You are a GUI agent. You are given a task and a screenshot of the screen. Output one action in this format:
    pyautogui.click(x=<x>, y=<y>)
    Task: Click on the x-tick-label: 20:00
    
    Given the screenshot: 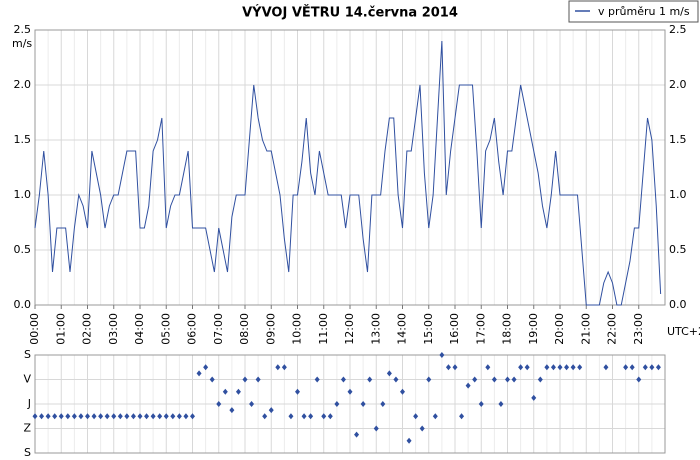 What is the action you would take?
    pyautogui.click(x=559, y=329)
    